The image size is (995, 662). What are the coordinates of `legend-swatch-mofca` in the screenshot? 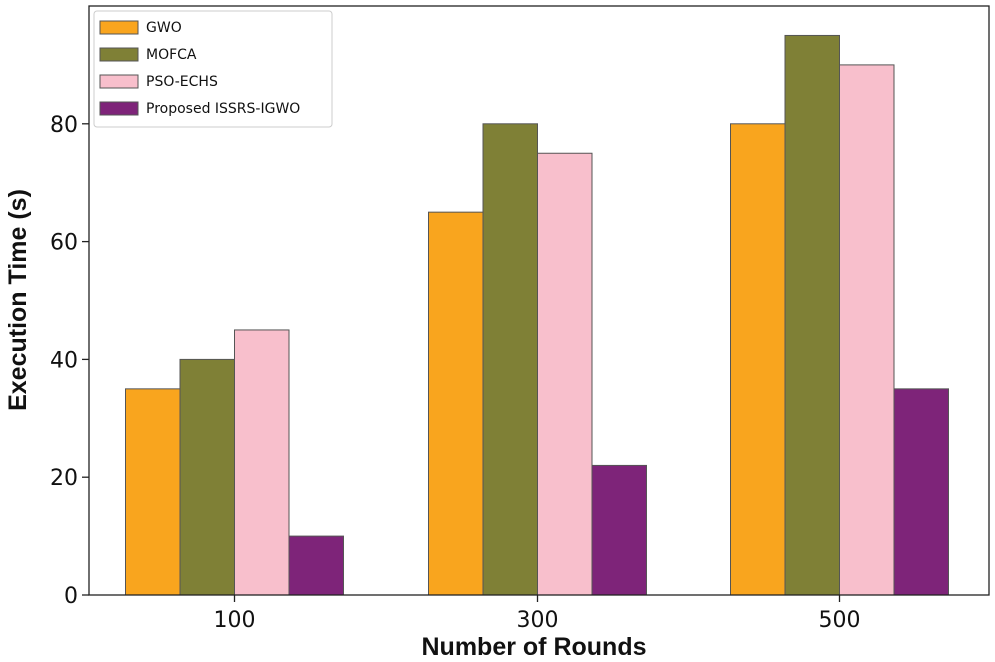 It's located at (119, 54).